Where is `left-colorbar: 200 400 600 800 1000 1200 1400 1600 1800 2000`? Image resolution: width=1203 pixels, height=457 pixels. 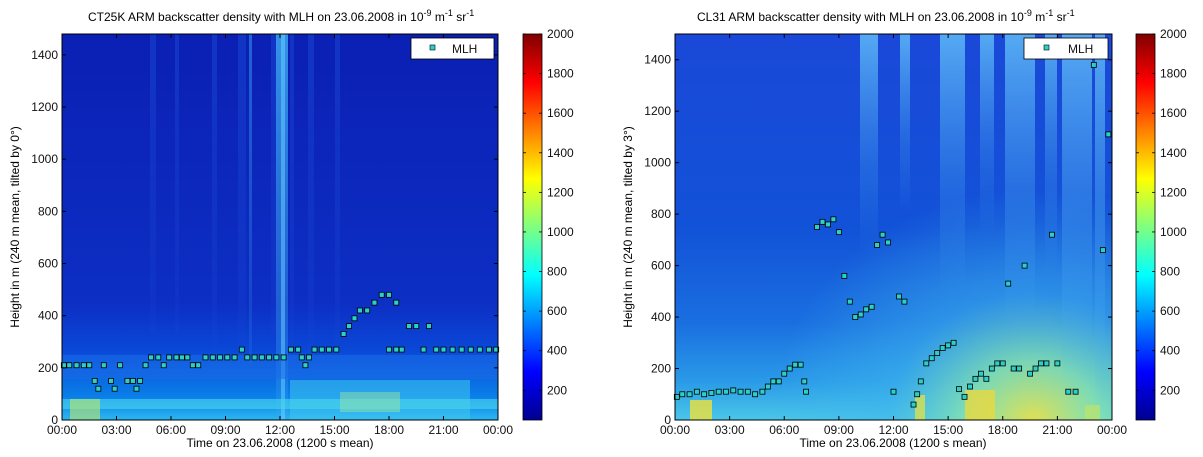
left-colorbar: 200 400 600 800 1000 1200 1400 1600 1800 2000 is located at coordinates (548, 224).